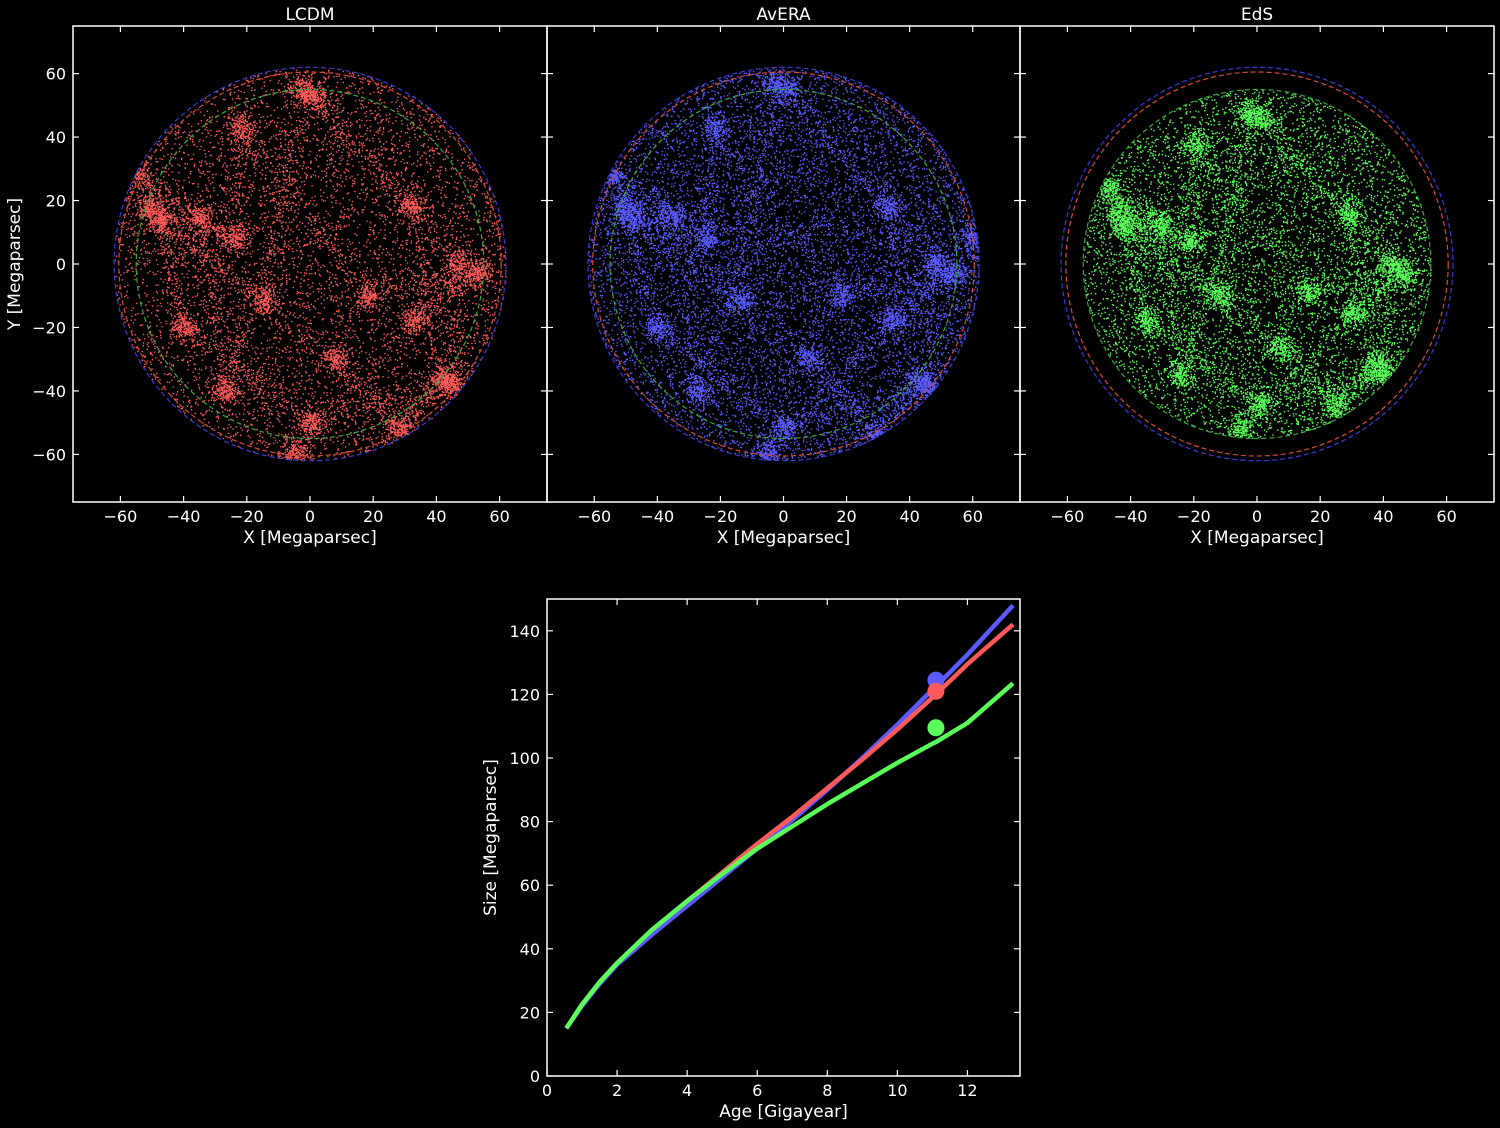 The width and height of the screenshot is (1500, 1128). Describe the element at coordinates (1257, 15) in the screenshot. I see `eds-title: EdS` at that location.